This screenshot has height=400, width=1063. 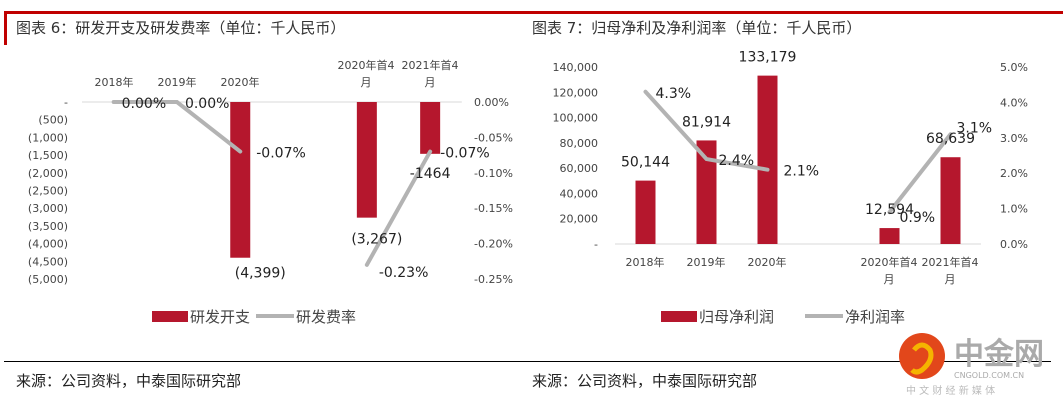 I want to click on chart-6-title: 图表 6：研发开支及研发费率（单位：千人民币）, so click(x=181, y=28).